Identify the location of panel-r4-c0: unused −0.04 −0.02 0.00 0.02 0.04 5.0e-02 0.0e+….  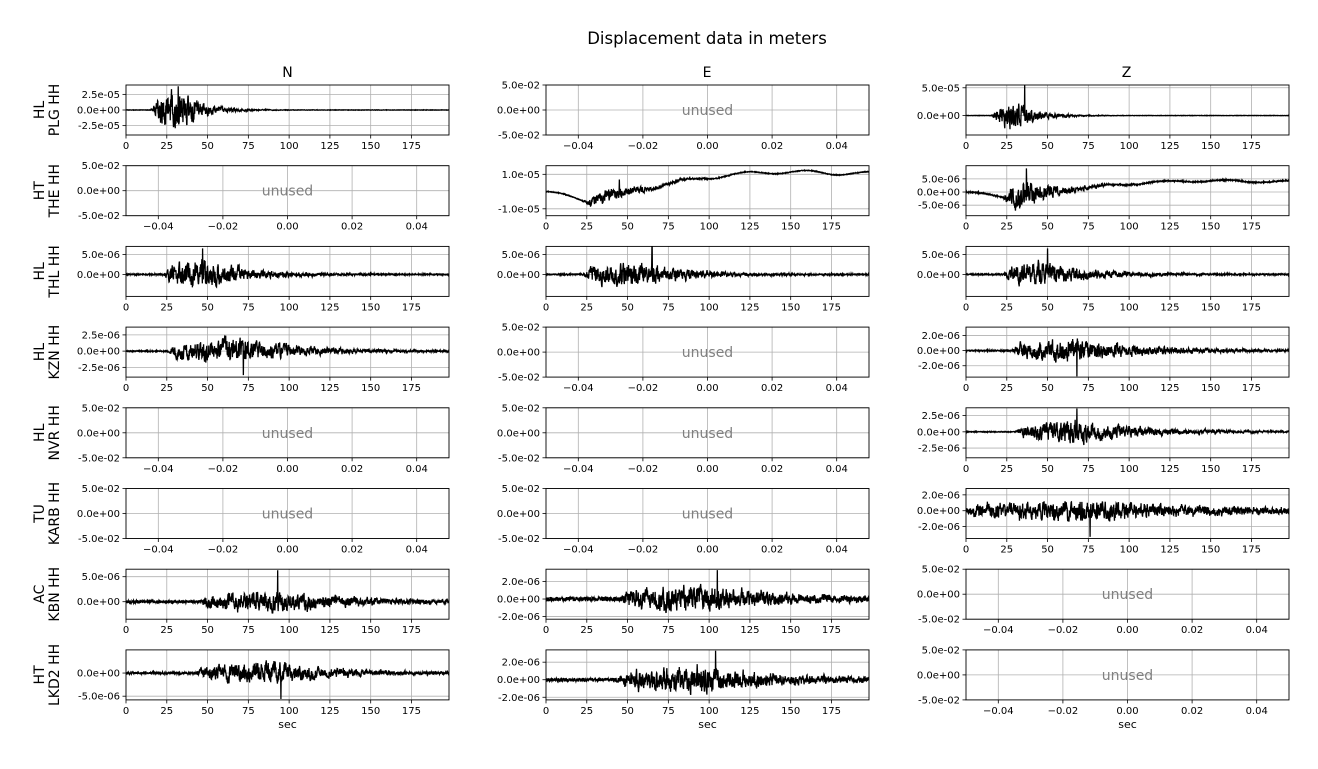
(263, 439).